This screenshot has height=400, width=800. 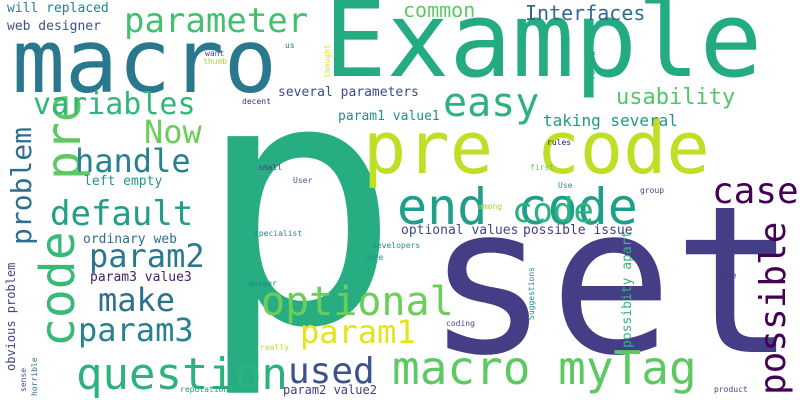 What do you see at coordinates (262, 283) in the screenshot?
I see `word-answer: answer` at bounding box center [262, 283].